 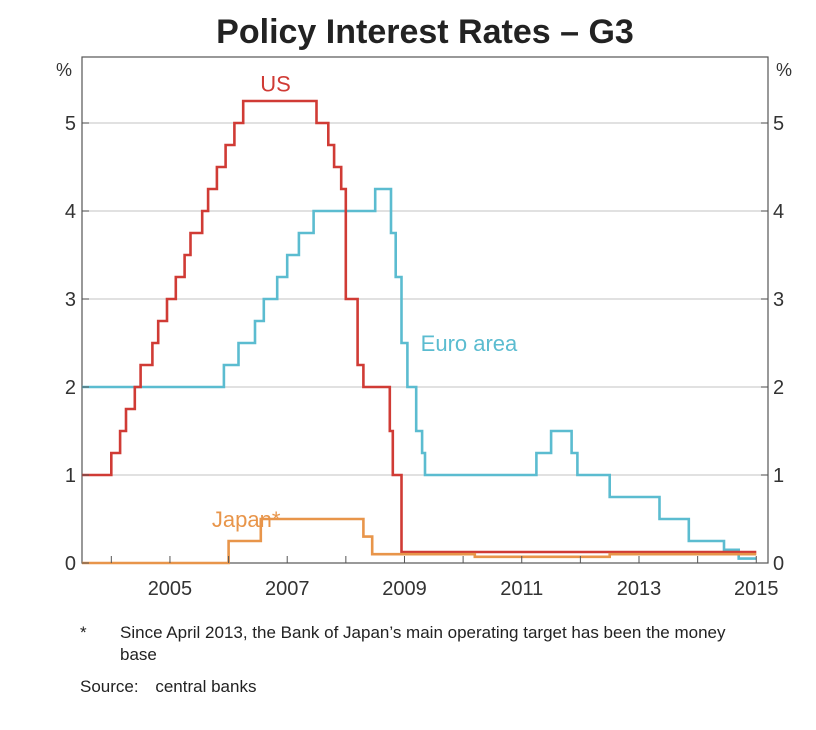 I want to click on y-tick-label-right: 0, so click(x=778, y=564).